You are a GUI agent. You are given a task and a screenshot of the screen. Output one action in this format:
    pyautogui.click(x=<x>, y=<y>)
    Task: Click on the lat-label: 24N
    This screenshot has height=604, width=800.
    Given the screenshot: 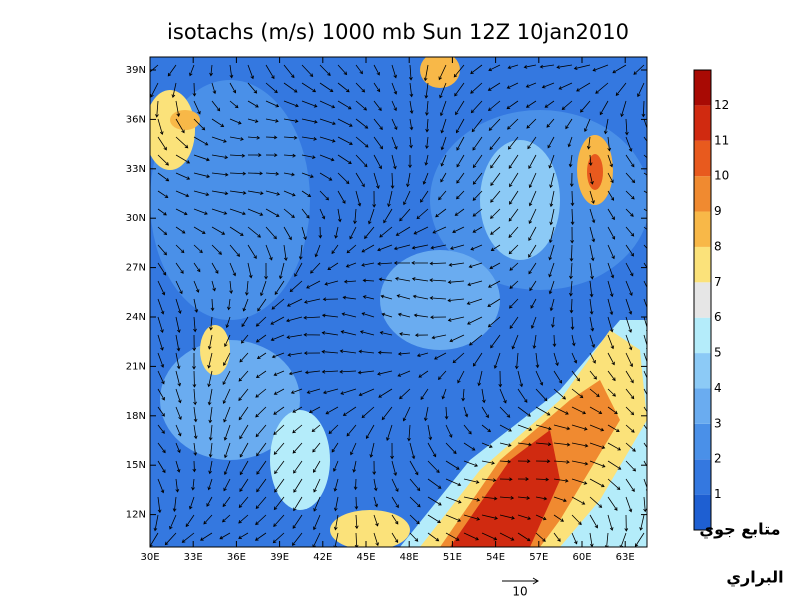 What is the action you would take?
    pyautogui.click(x=136, y=317)
    